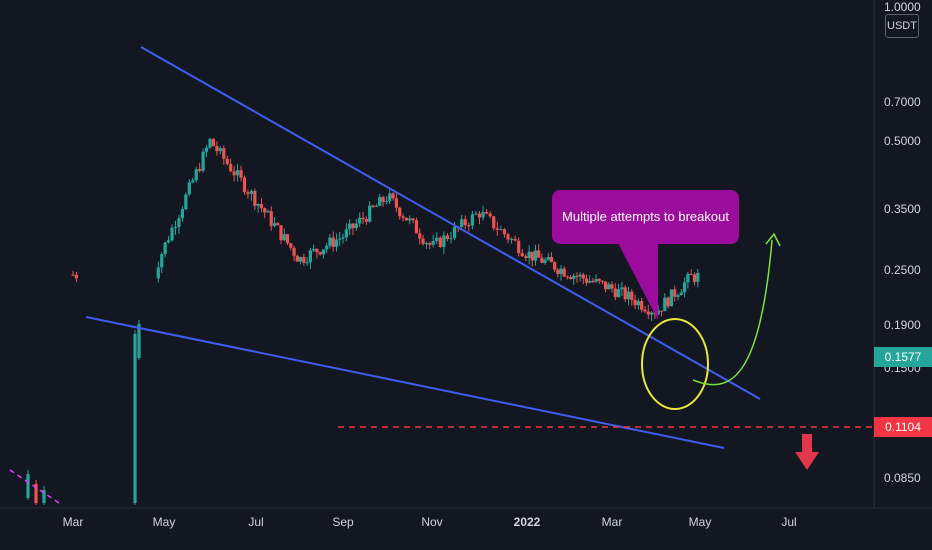  I want to click on time-tick-label: Sep, so click(343, 522).